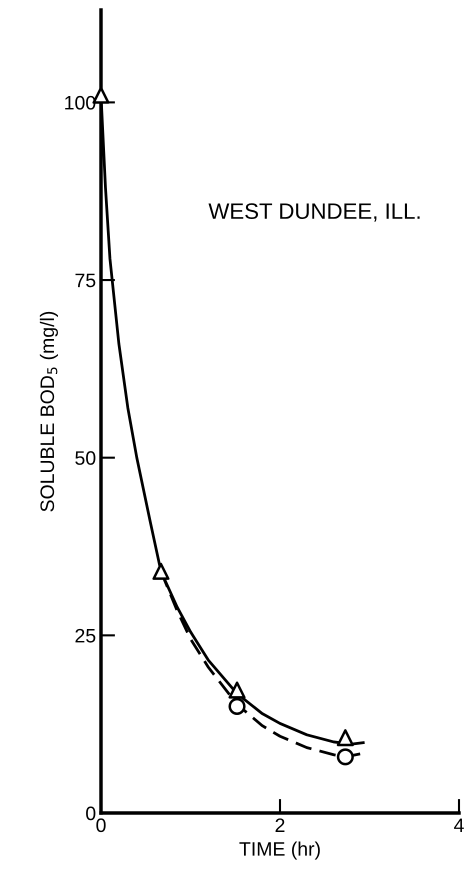 The height and width of the screenshot is (882, 475). Describe the element at coordinates (314, 212) in the screenshot. I see `annotation: WEST DUNDEE, ILL.` at that location.